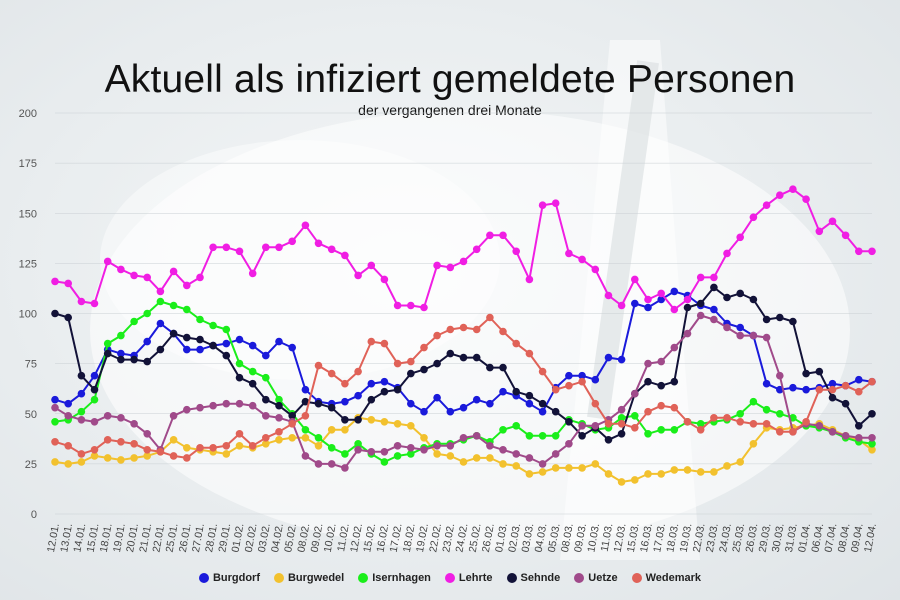  I want to click on legend-item-uetze: Uetze, so click(596, 578).